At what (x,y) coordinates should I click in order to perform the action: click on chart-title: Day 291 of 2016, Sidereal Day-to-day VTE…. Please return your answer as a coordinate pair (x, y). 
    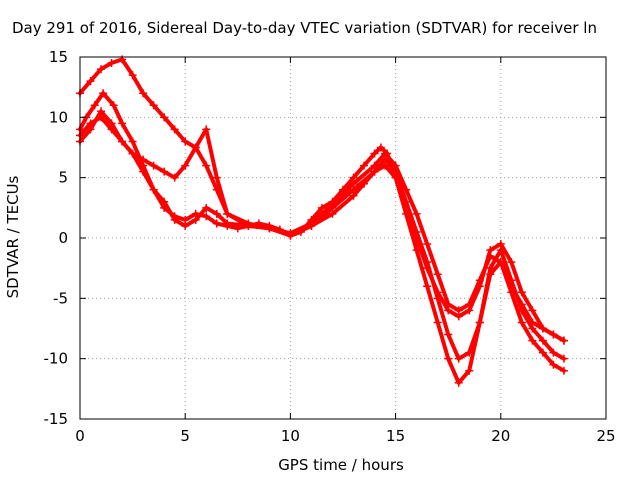
    Looking at the image, I should click on (304, 28).